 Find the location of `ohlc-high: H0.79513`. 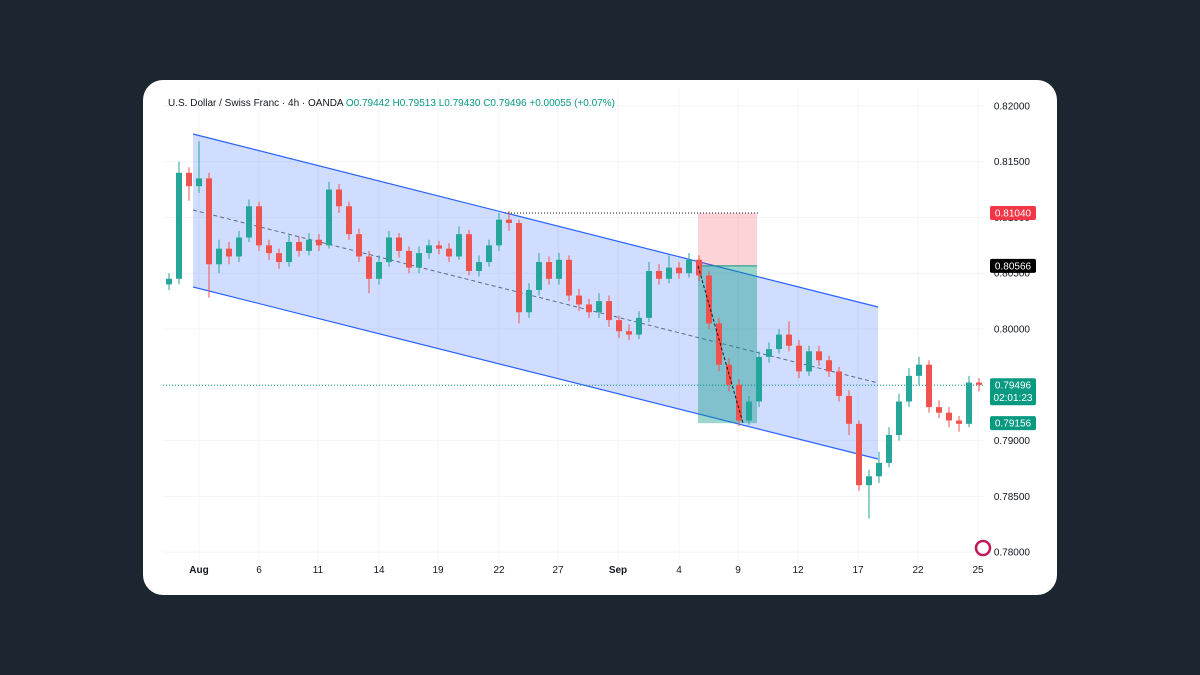

ohlc-high: H0.79513 is located at coordinates (415, 103).